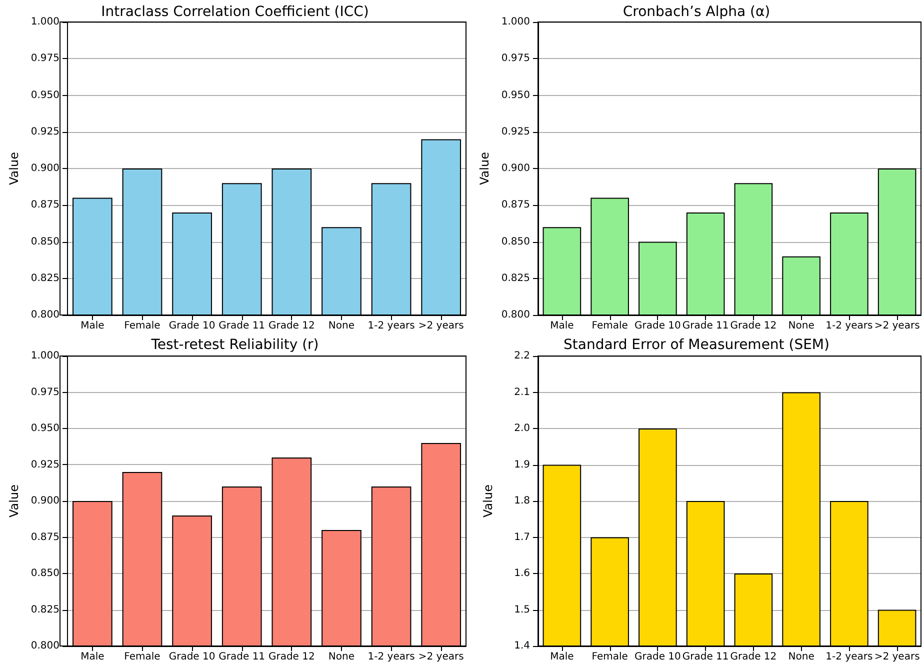  What do you see at coordinates (235, 12) in the screenshot?
I see `chart-title: Intraclass Correlation Coefficient (ICC)` at bounding box center [235, 12].